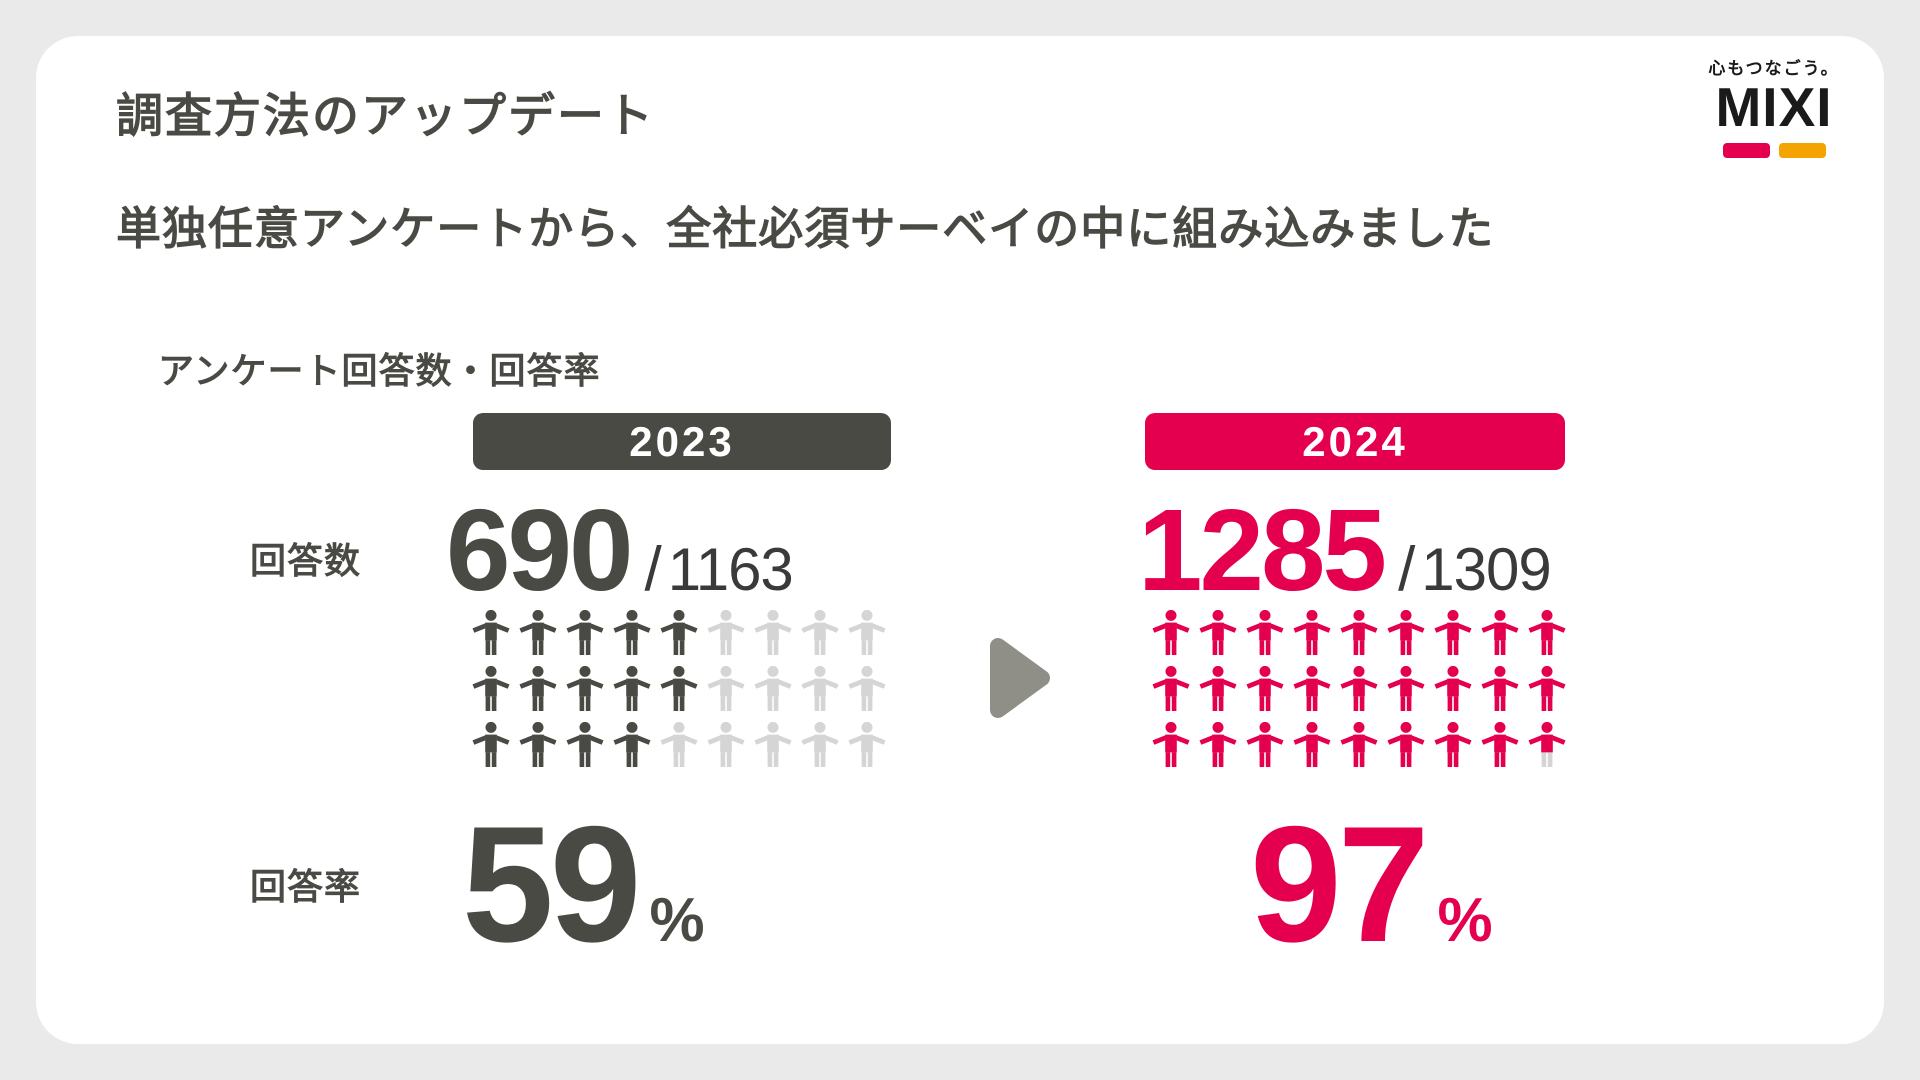 The height and width of the screenshot is (1080, 1920). I want to click on year-label-2024: 2024, so click(1355, 441).